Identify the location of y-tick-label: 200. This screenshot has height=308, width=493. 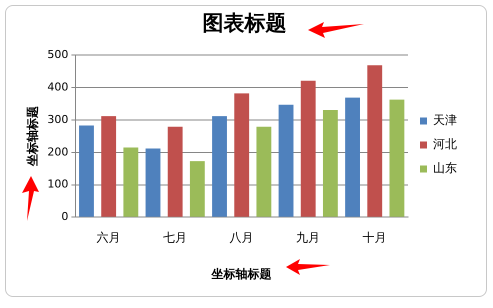
(57, 151).